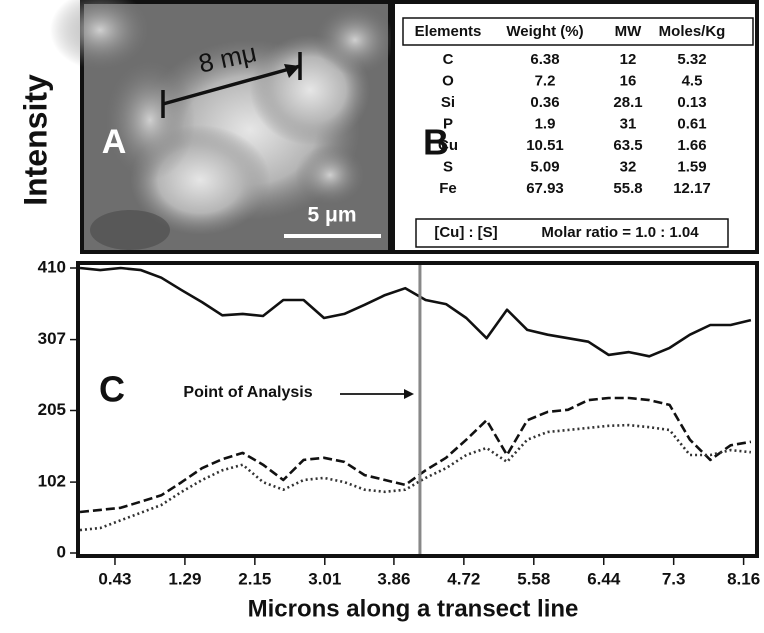 This screenshot has width=764, height=633. I want to click on table-cell: 63.5, so click(627, 145).